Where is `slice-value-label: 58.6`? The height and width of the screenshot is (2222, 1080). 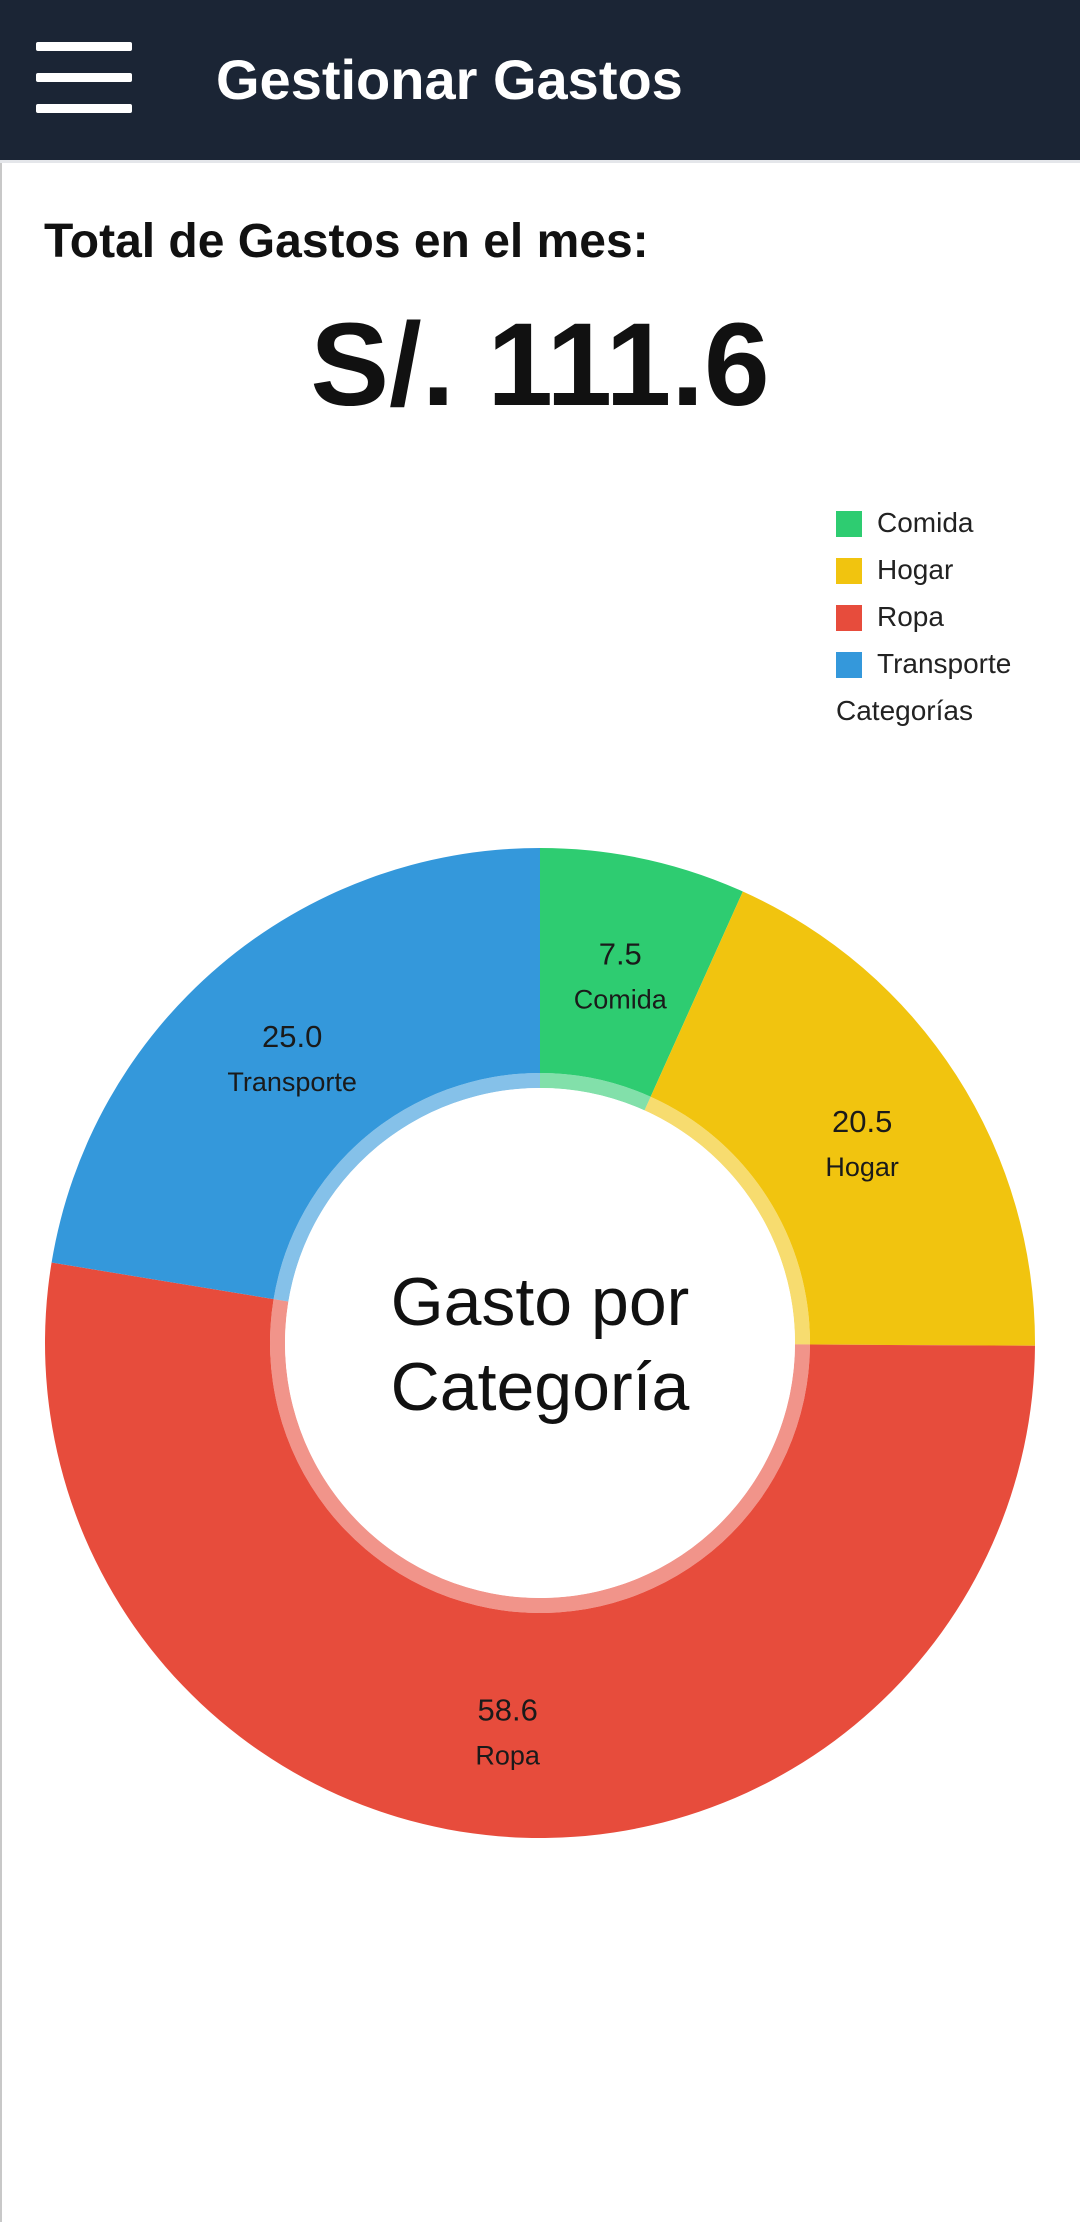
slice-value-label: 58.6 is located at coordinates (508, 1710).